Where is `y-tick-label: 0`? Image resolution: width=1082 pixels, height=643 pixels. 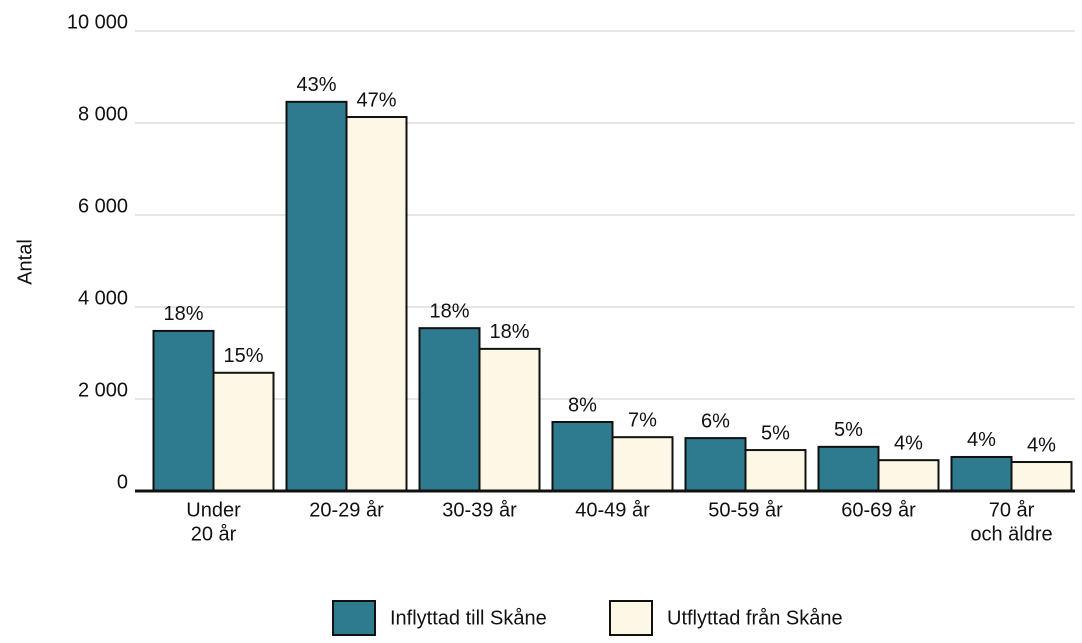 y-tick-label: 0 is located at coordinates (122, 482).